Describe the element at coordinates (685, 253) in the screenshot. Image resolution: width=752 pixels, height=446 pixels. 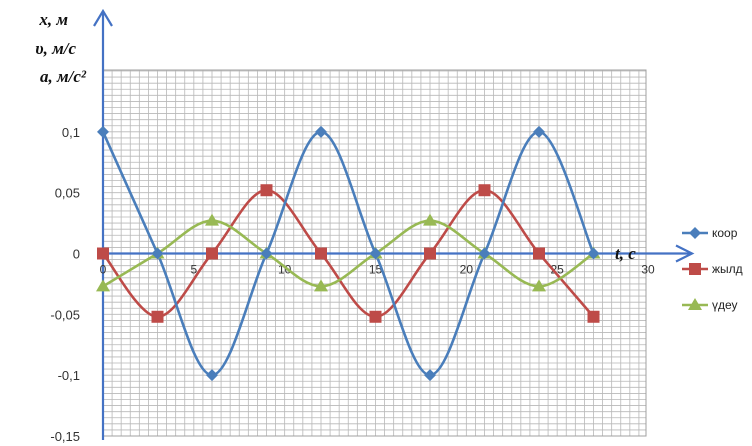
I see `x-axis-arrow` at that location.